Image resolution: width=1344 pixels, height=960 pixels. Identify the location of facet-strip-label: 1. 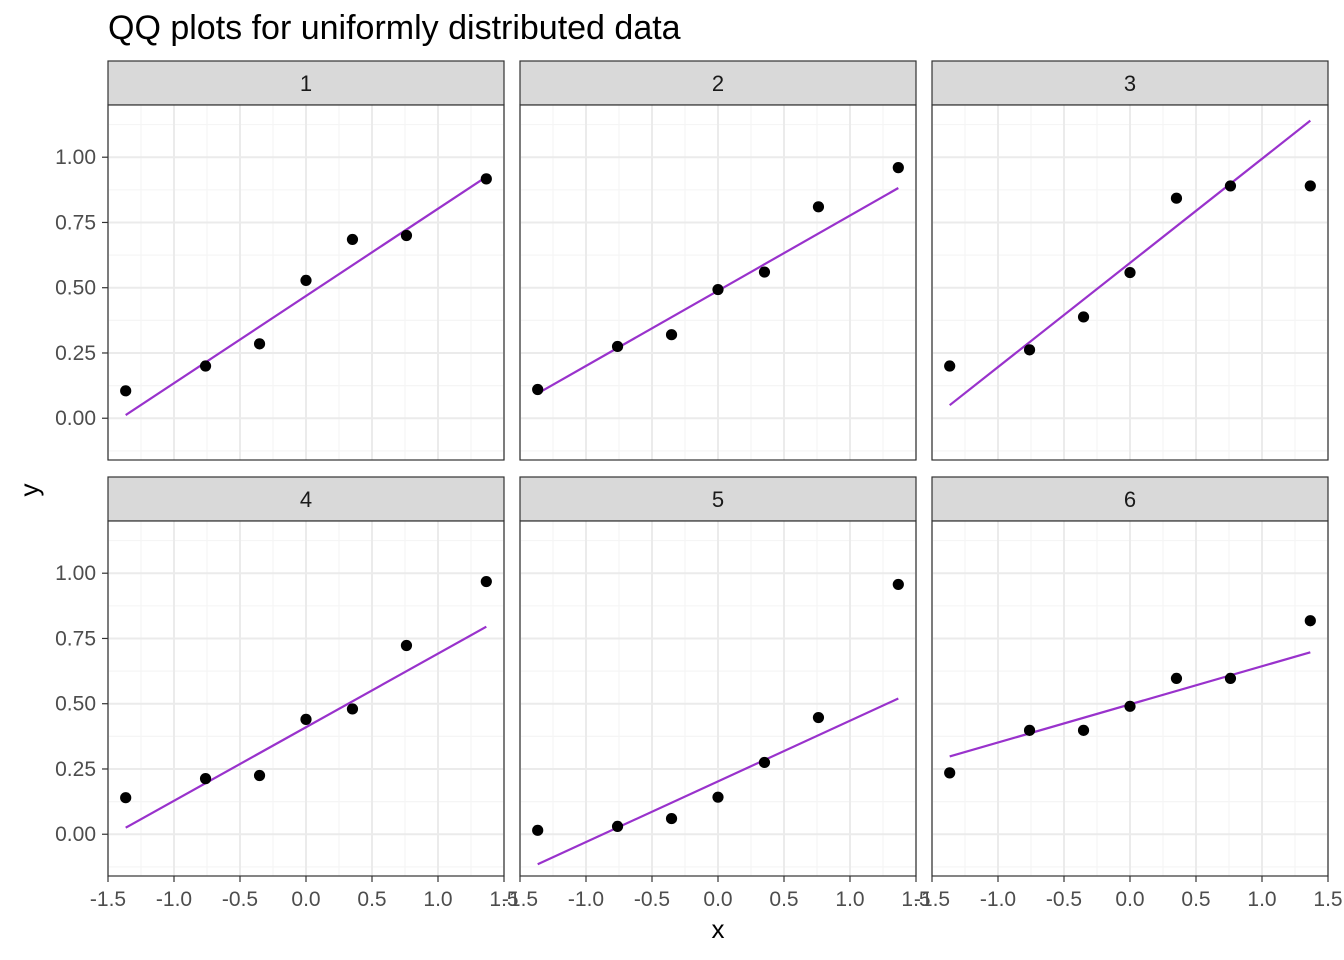
(306, 83).